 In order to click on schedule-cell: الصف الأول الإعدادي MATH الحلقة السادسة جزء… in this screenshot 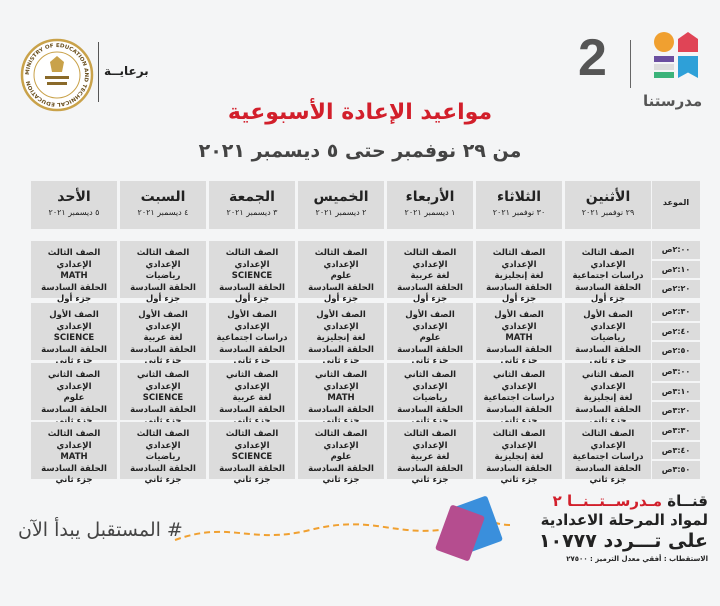, I will do `click(519, 334)`.